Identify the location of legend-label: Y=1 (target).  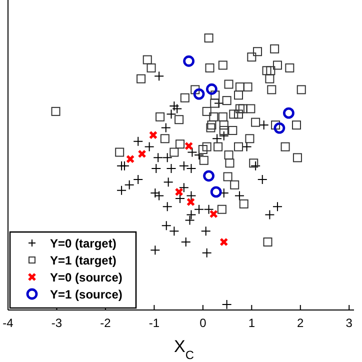
(83, 261).